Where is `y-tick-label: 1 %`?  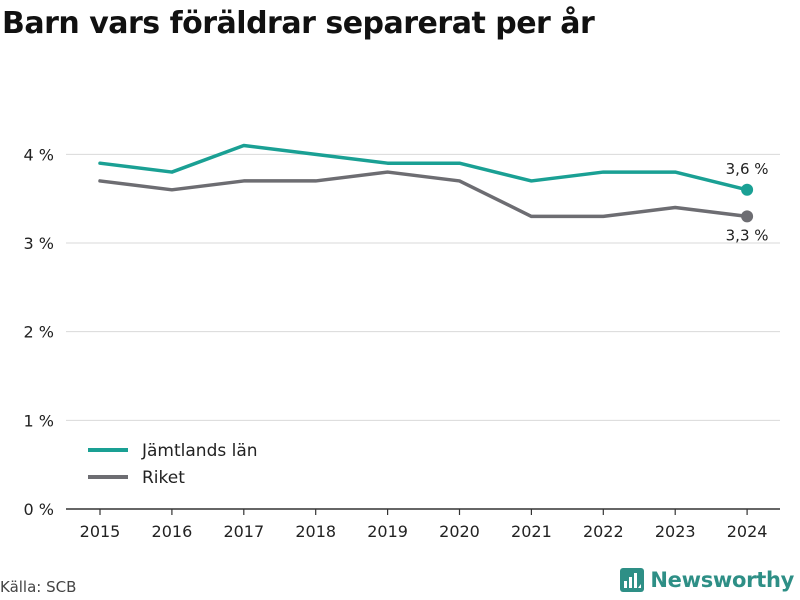 y-tick-label: 1 % is located at coordinates (39, 420).